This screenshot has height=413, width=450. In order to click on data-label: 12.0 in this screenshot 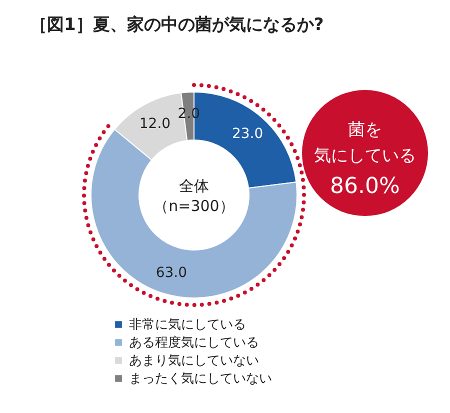, I will do `click(155, 124)`.